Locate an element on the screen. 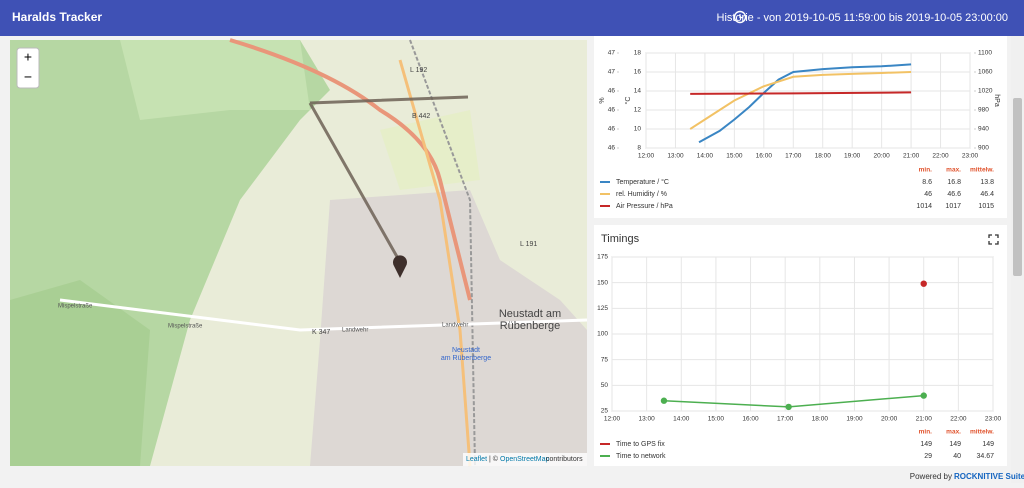 The height and width of the screenshot is (488, 1024). y-tick-label: 1100 is located at coordinates (985, 53).